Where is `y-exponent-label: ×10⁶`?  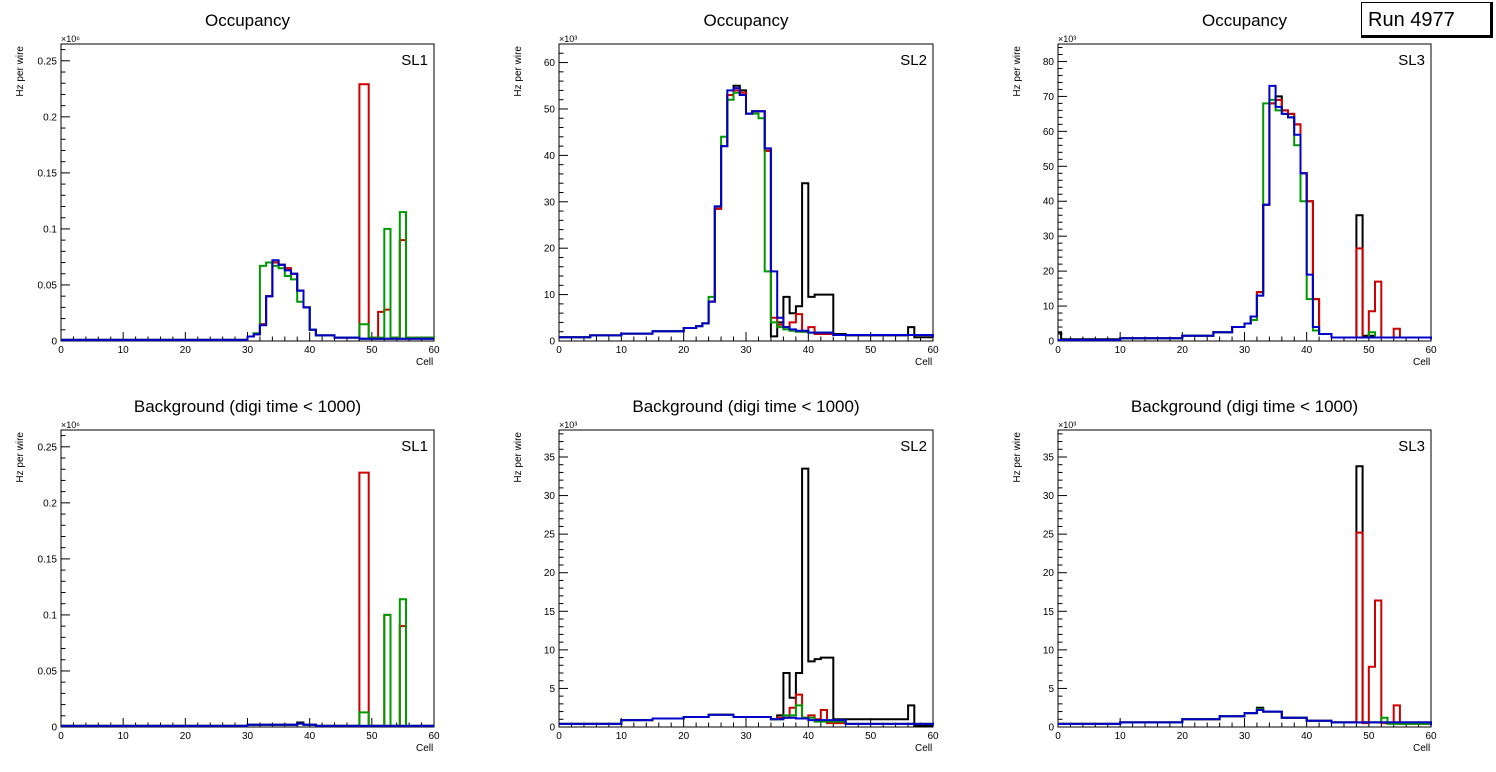 y-exponent-label: ×10⁶ is located at coordinates (70, 425).